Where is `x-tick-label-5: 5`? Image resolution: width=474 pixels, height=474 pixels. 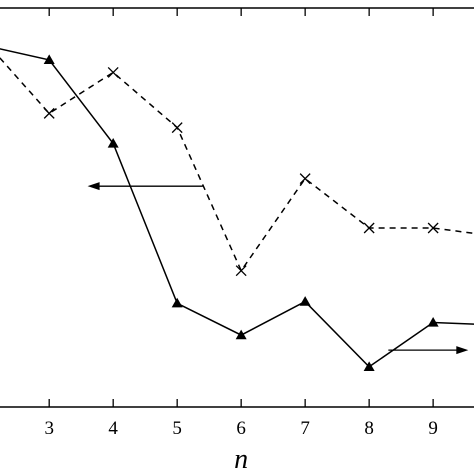 x-tick-label-5: 5 is located at coordinates (177, 428).